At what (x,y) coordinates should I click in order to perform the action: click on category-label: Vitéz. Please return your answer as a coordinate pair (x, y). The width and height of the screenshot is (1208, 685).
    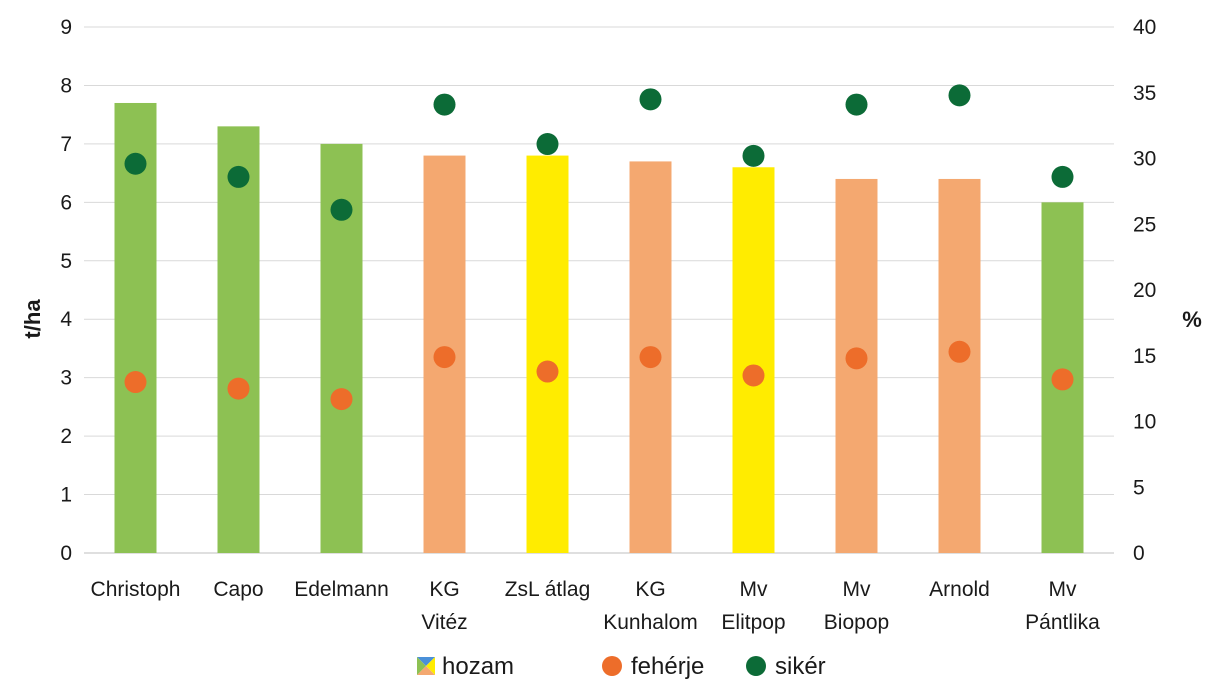
    Looking at the image, I should click on (444, 622).